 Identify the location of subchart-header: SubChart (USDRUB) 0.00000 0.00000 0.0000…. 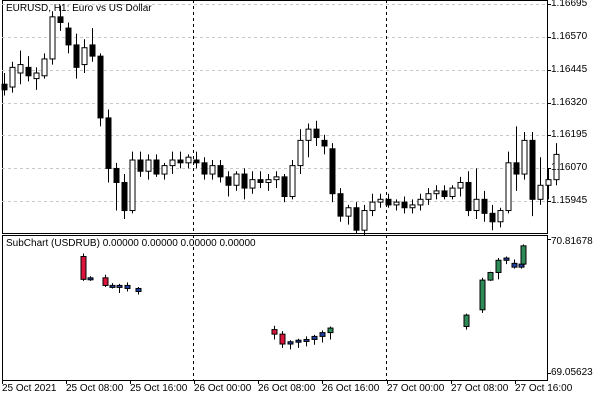
(131, 243).